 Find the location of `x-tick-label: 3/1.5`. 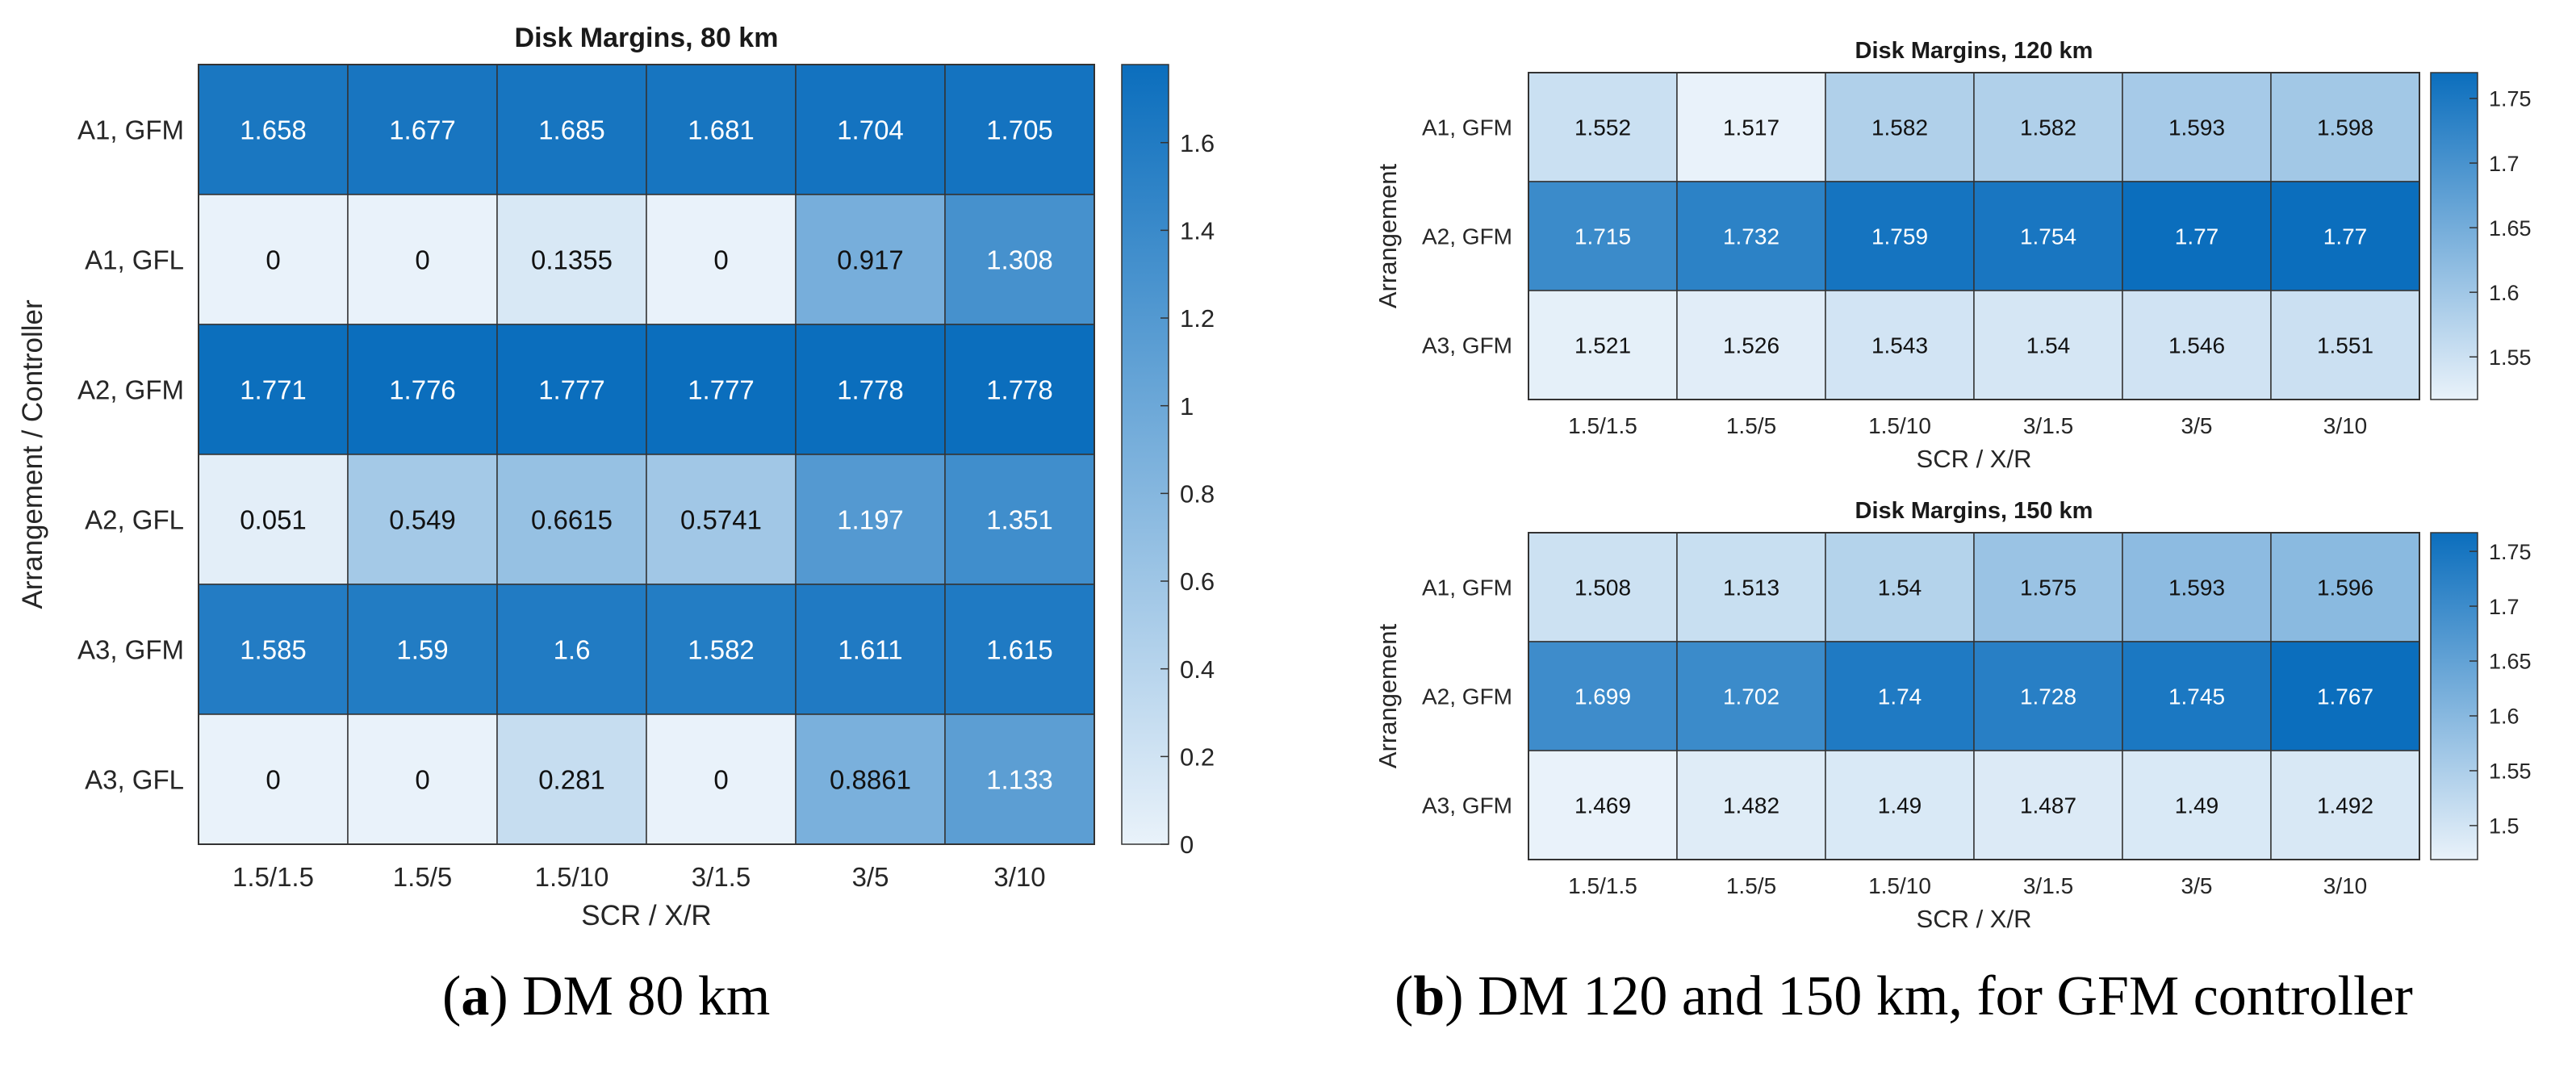

x-tick-label: 3/1.5 is located at coordinates (2048, 426).